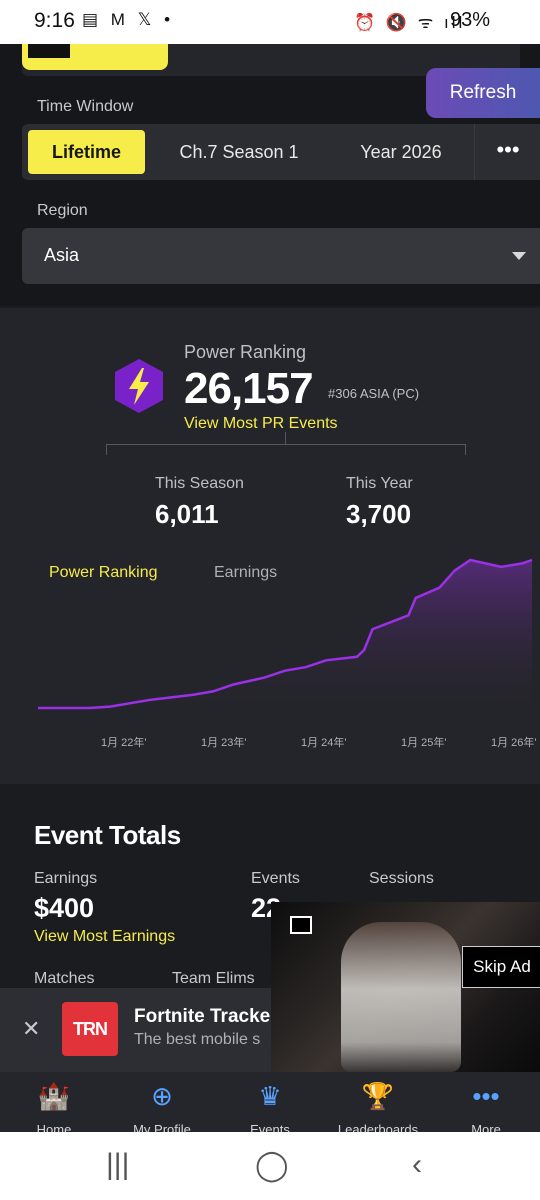 The image size is (540, 1200). Describe the element at coordinates (85, 106) in the screenshot. I see `time-window-label: Time Window` at that location.